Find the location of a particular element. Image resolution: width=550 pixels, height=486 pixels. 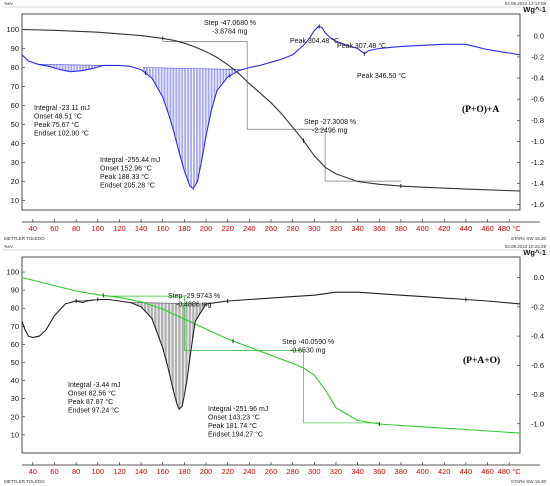

c1-xtick-label: 480 °C is located at coordinates (510, 471).